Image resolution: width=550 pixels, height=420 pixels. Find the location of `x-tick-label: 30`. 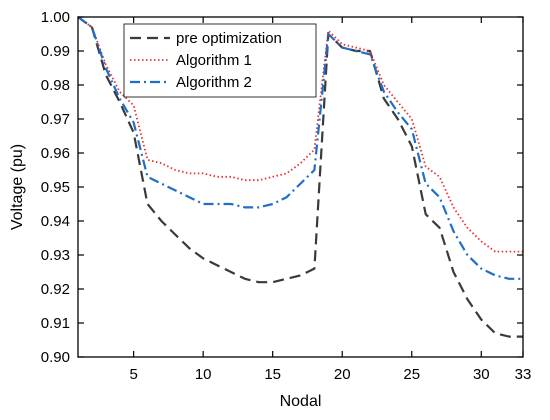

x-tick-label: 30 is located at coordinates (481, 374).